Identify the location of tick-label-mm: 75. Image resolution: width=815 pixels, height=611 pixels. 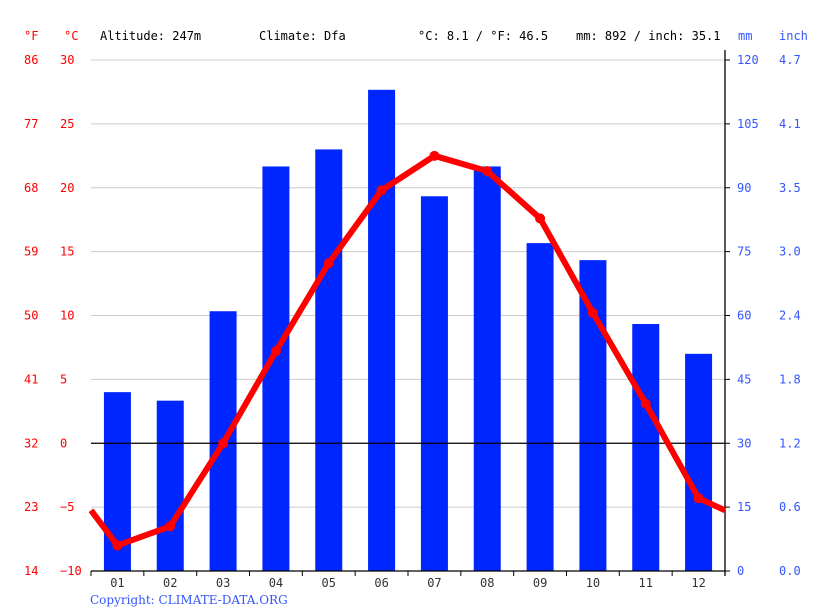
(744, 252).